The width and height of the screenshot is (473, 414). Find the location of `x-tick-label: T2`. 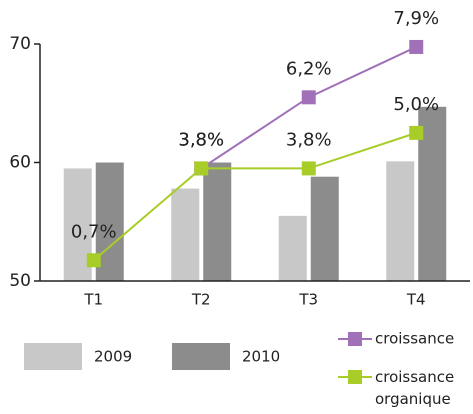

x-tick-label: T2 is located at coordinates (201, 300).